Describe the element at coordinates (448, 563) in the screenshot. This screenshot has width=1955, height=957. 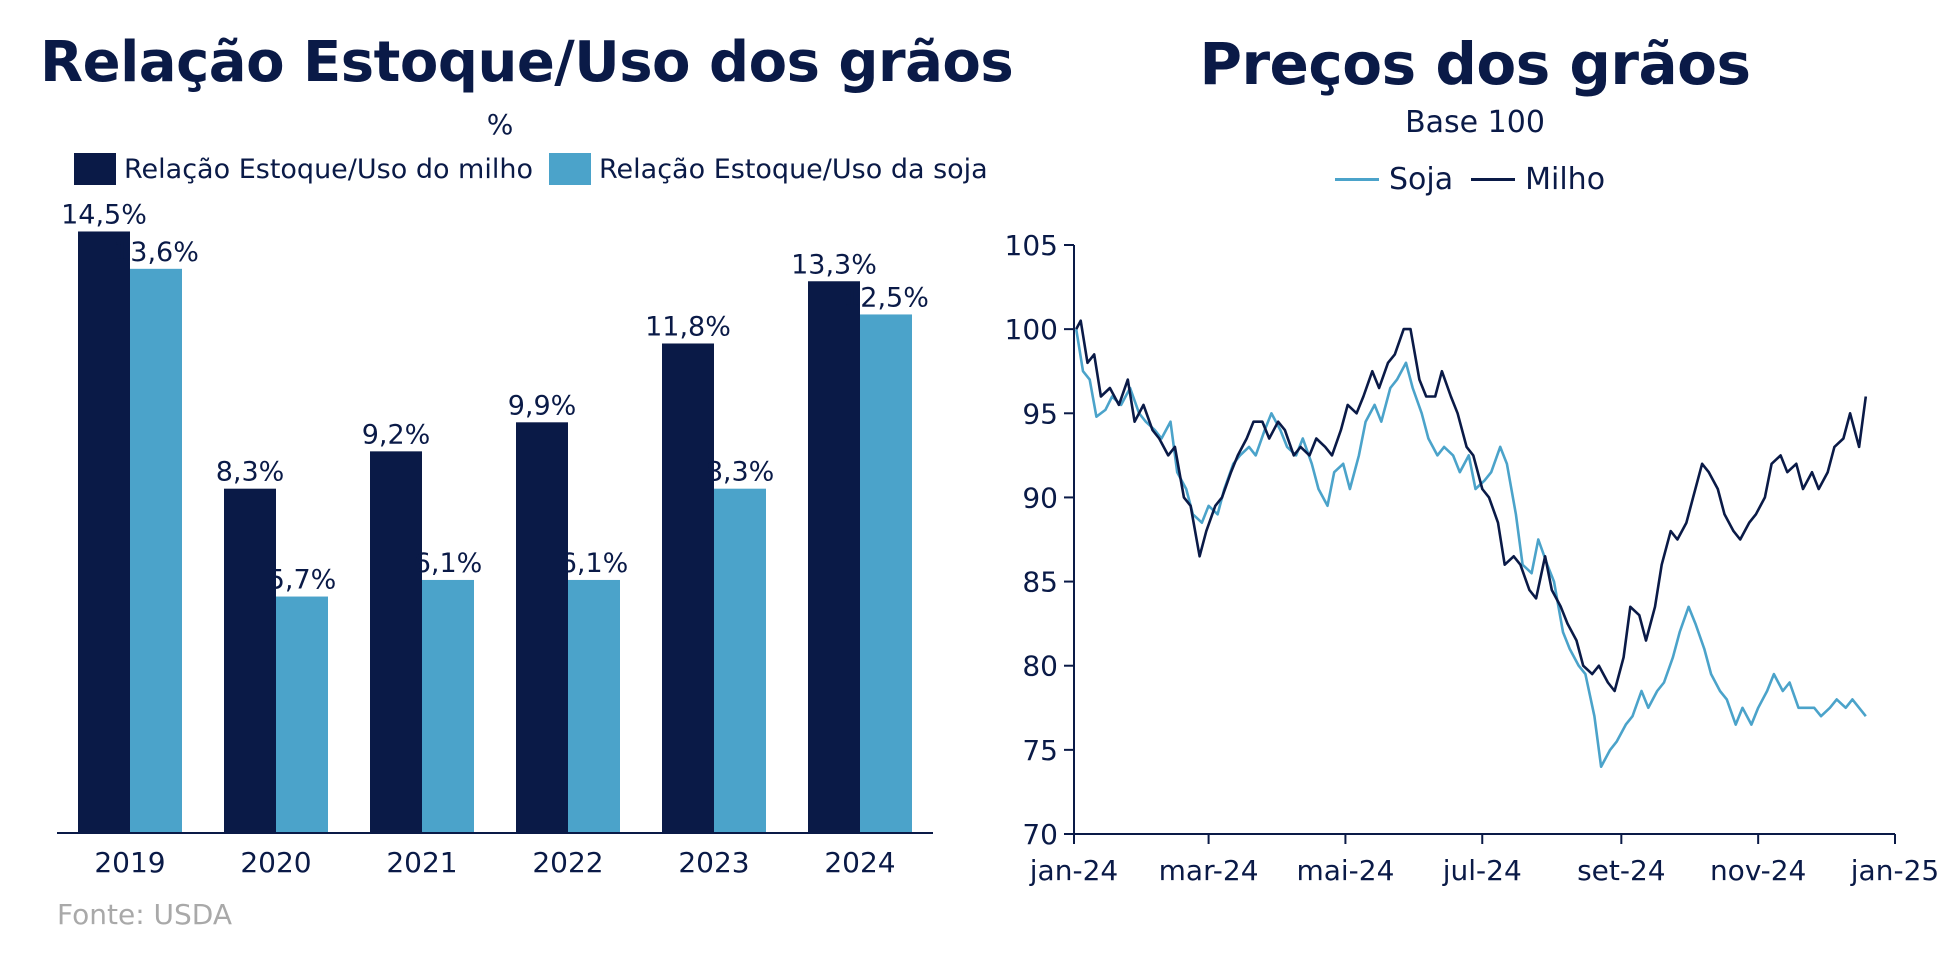
I see `bar-label-soja-2021: 6,1%` at that location.